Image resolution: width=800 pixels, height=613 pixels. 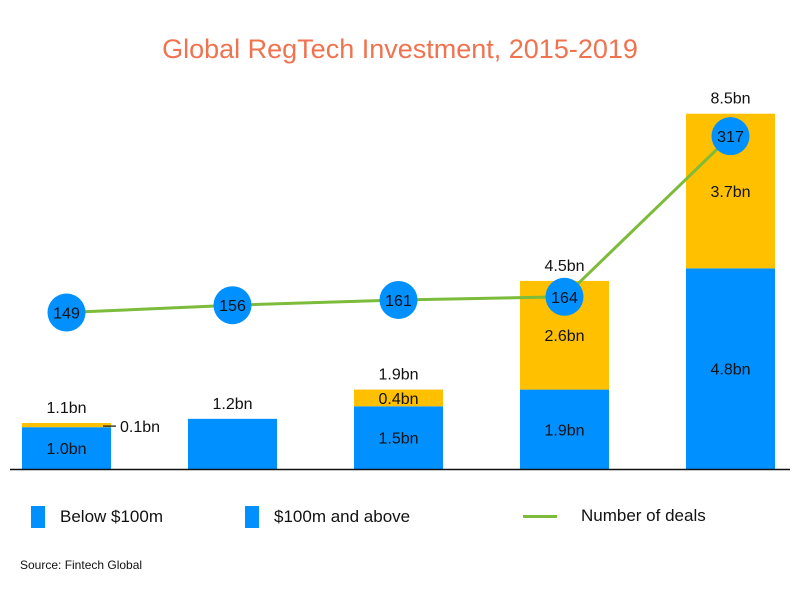 I want to click on legend-swatch-below, so click(x=38, y=517).